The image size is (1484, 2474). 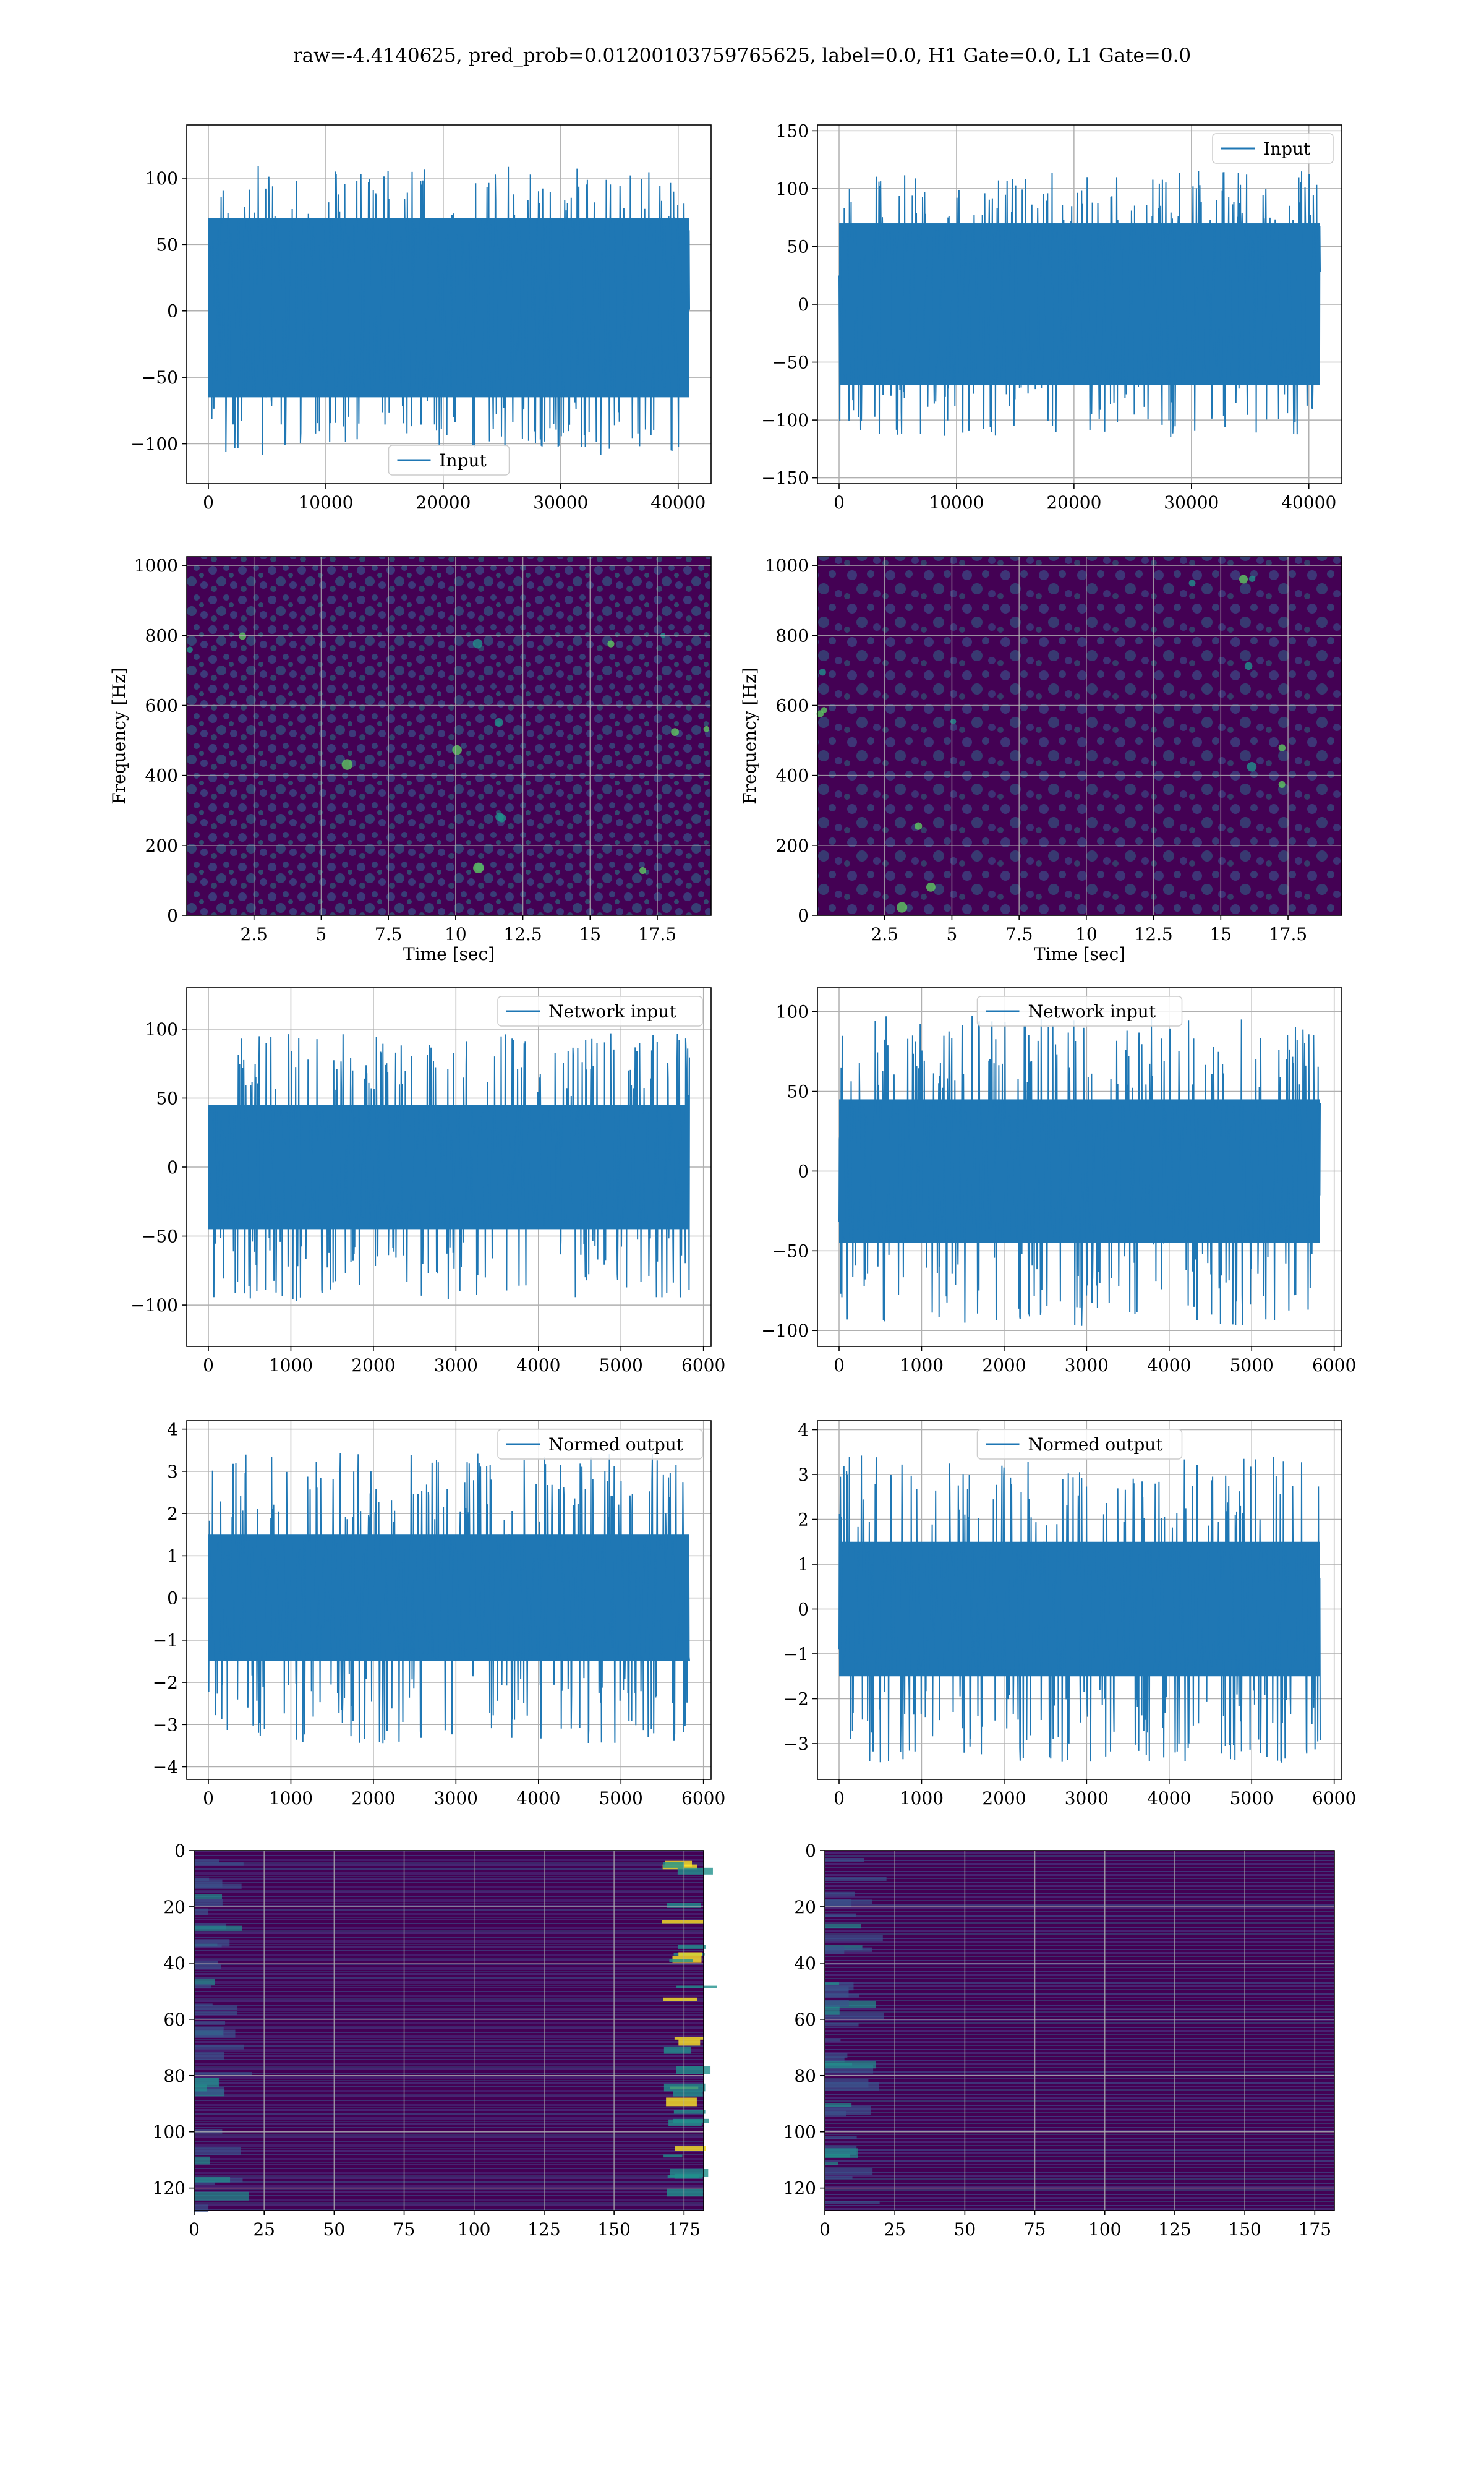 What do you see at coordinates (172, 1556) in the screenshot?
I see `y-tick-label: 1` at bounding box center [172, 1556].